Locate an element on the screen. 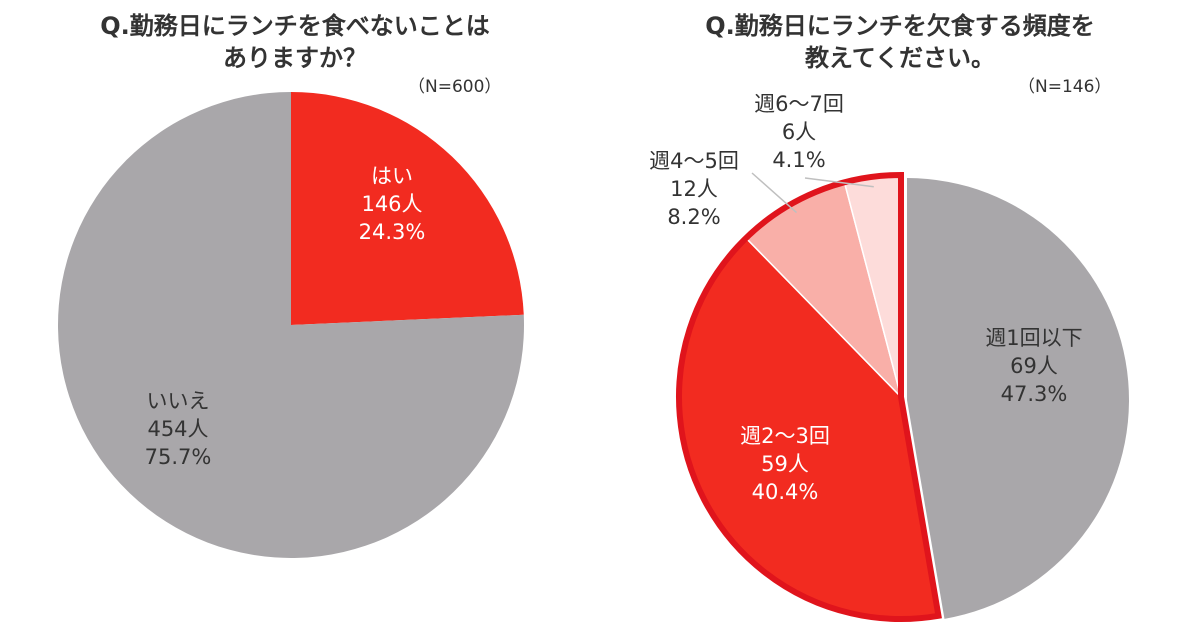  slice-label-3: 週6～7回 6人 4.1% is located at coordinates (799, 132).